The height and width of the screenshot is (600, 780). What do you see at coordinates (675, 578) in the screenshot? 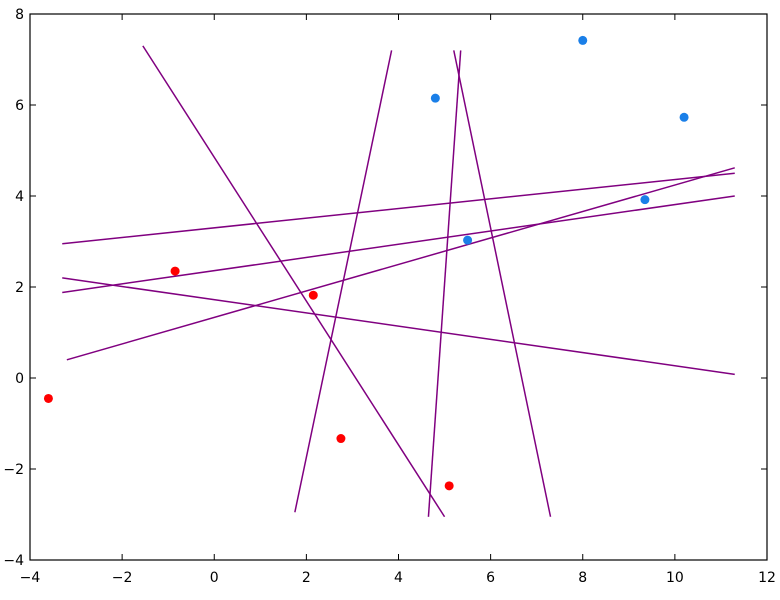
I see `x-tick-label: 10` at bounding box center [675, 578].